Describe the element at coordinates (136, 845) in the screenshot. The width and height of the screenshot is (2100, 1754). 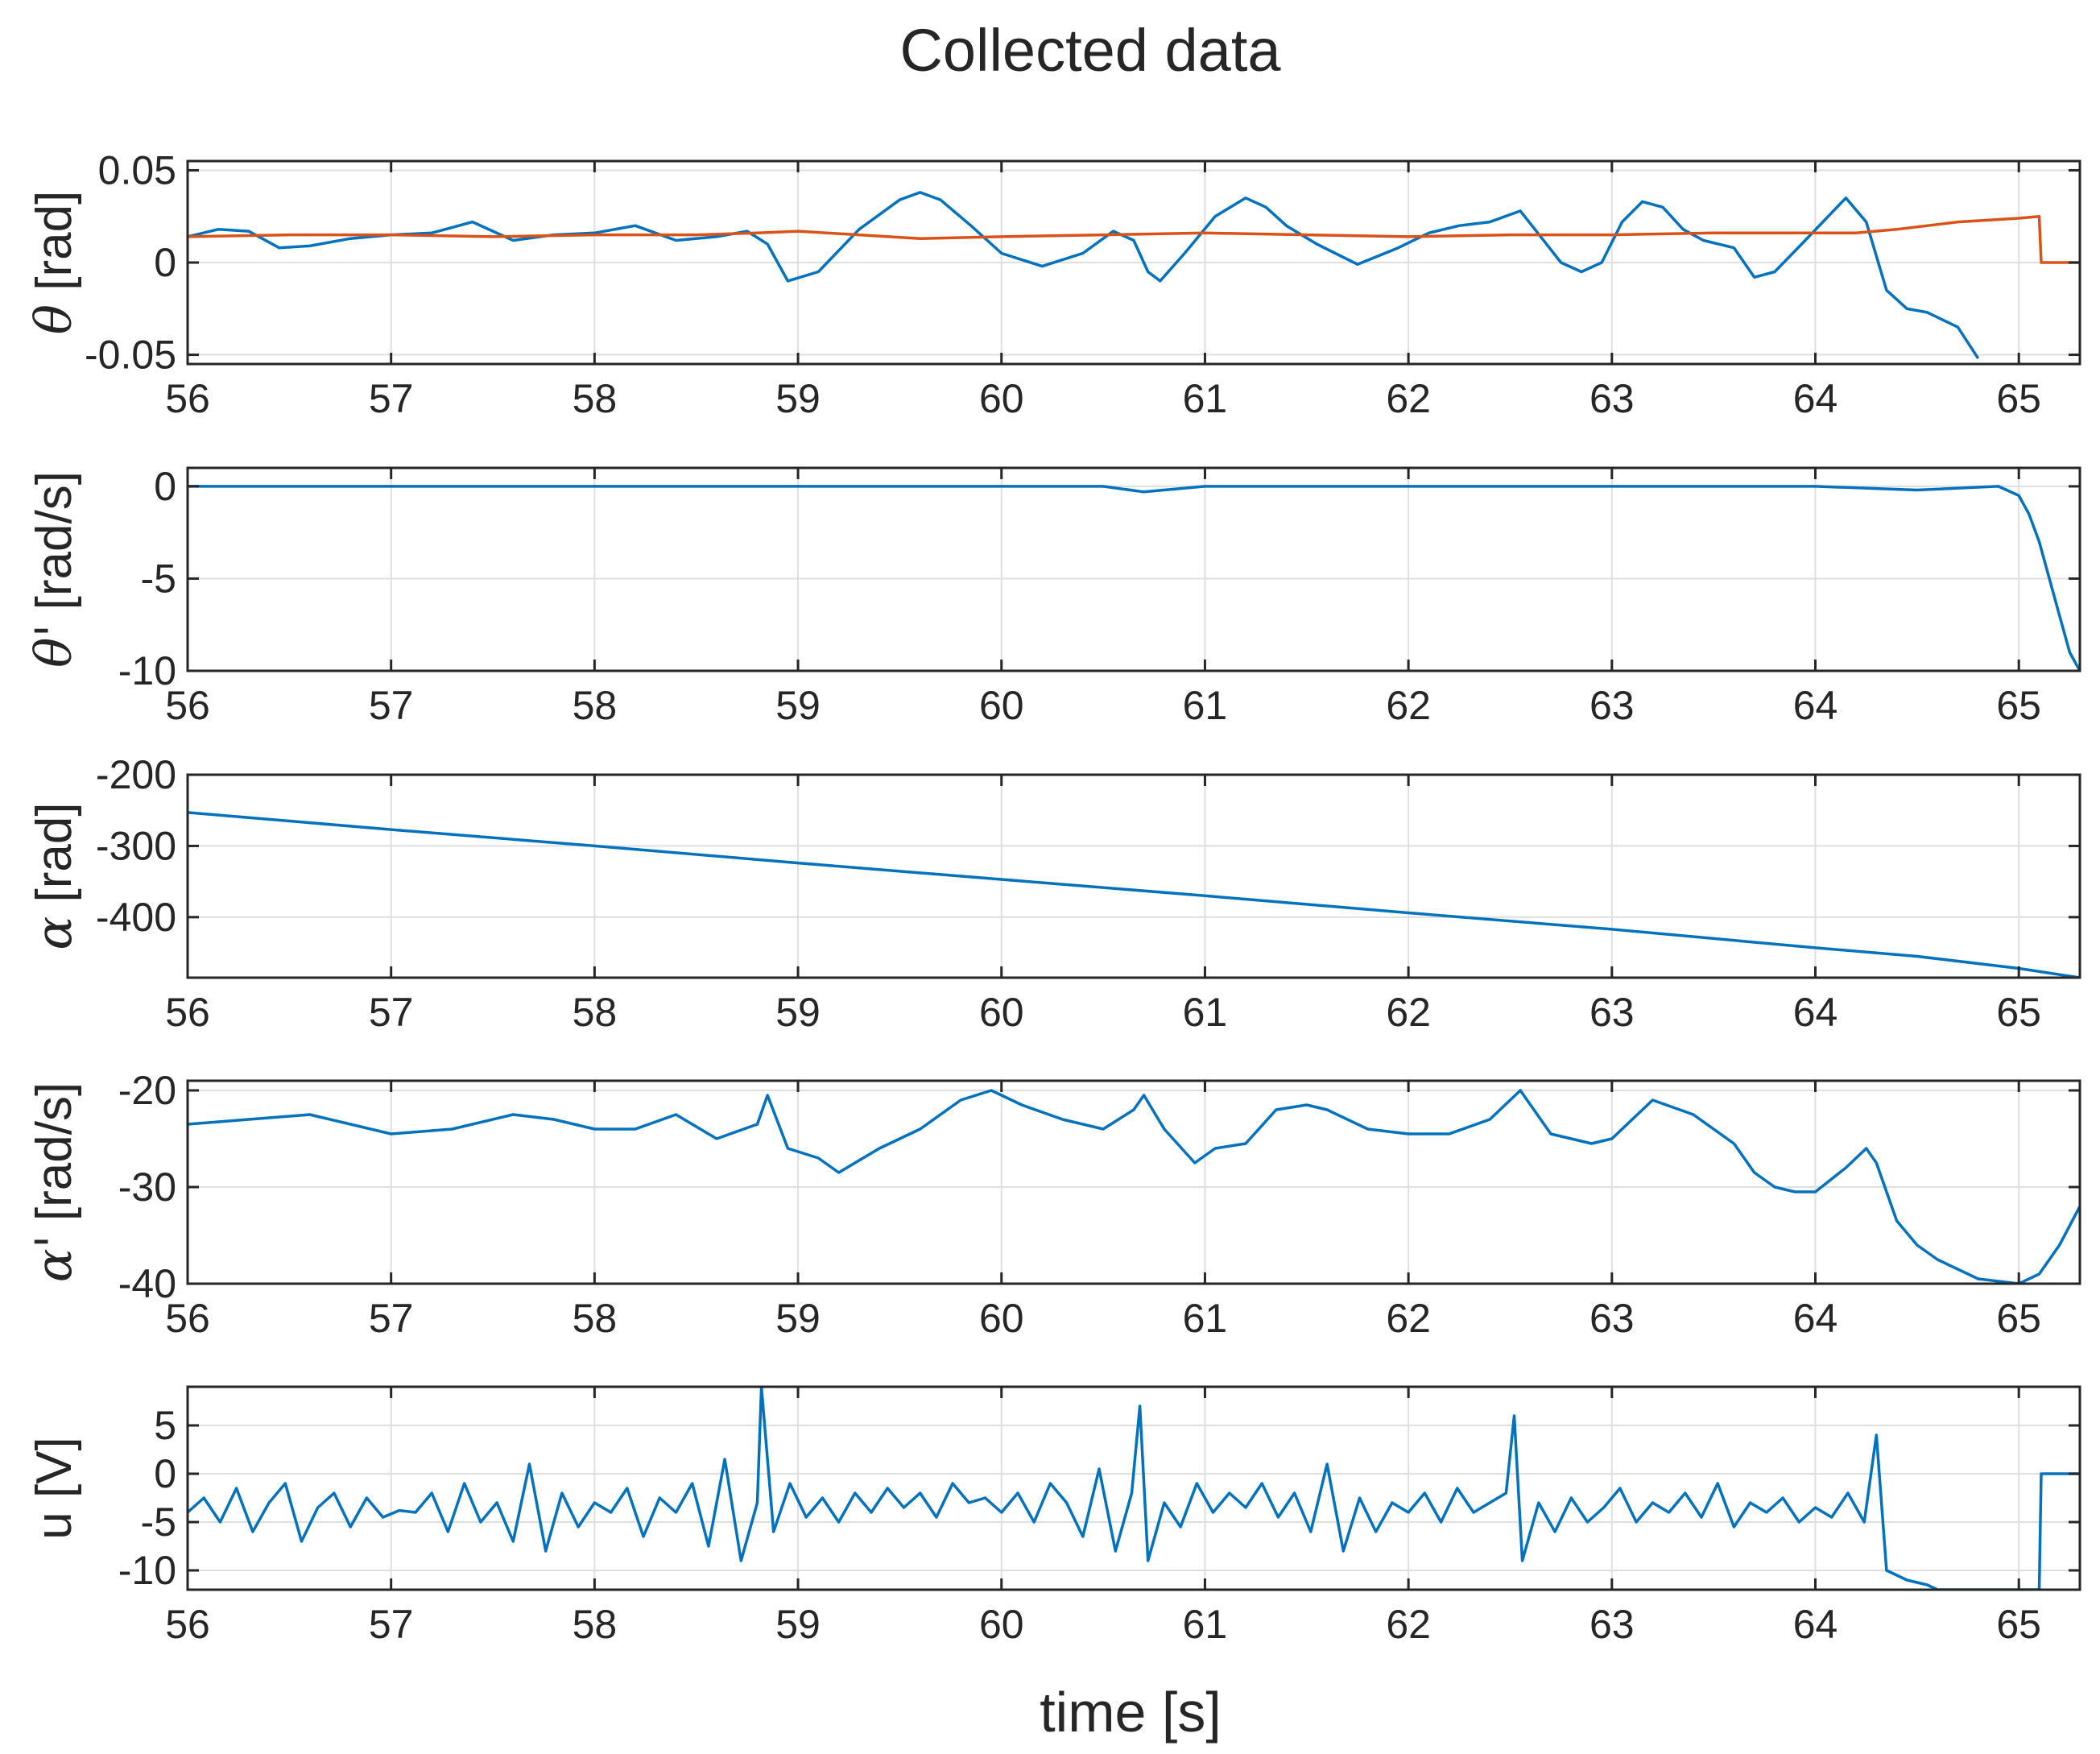
I see `y-tick-label: -300` at that location.